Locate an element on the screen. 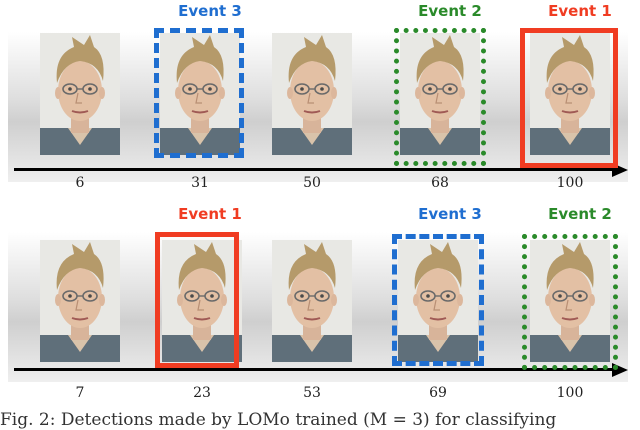 The width and height of the screenshot is (640, 430). timeline-axis-bottom is located at coordinates (314, 369).